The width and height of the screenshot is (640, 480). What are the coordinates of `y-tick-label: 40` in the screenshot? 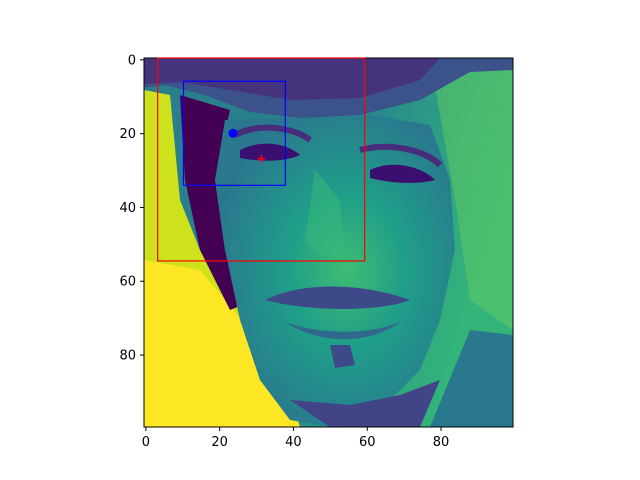 It's located at (127, 208).